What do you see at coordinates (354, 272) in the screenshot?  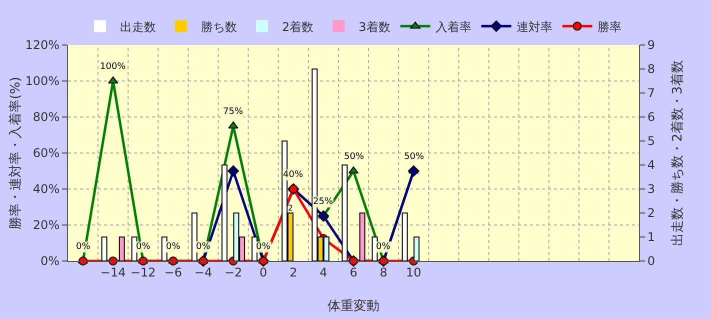 I see `x-tick-label: 6` at bounding box center [354, 272].